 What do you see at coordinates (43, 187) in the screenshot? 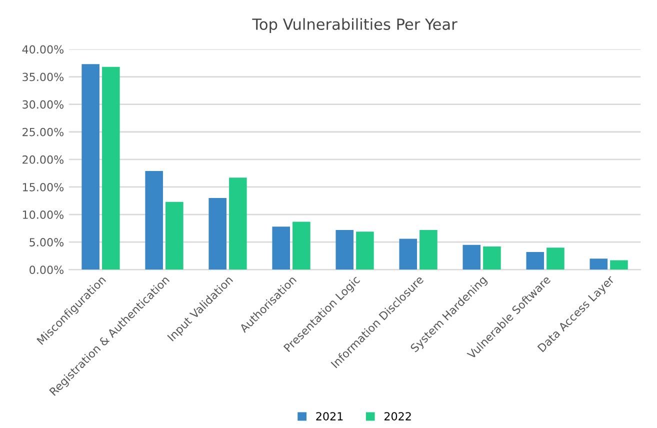
I see `y-tick-label: 15.00%` at bounding box center [43, 187].